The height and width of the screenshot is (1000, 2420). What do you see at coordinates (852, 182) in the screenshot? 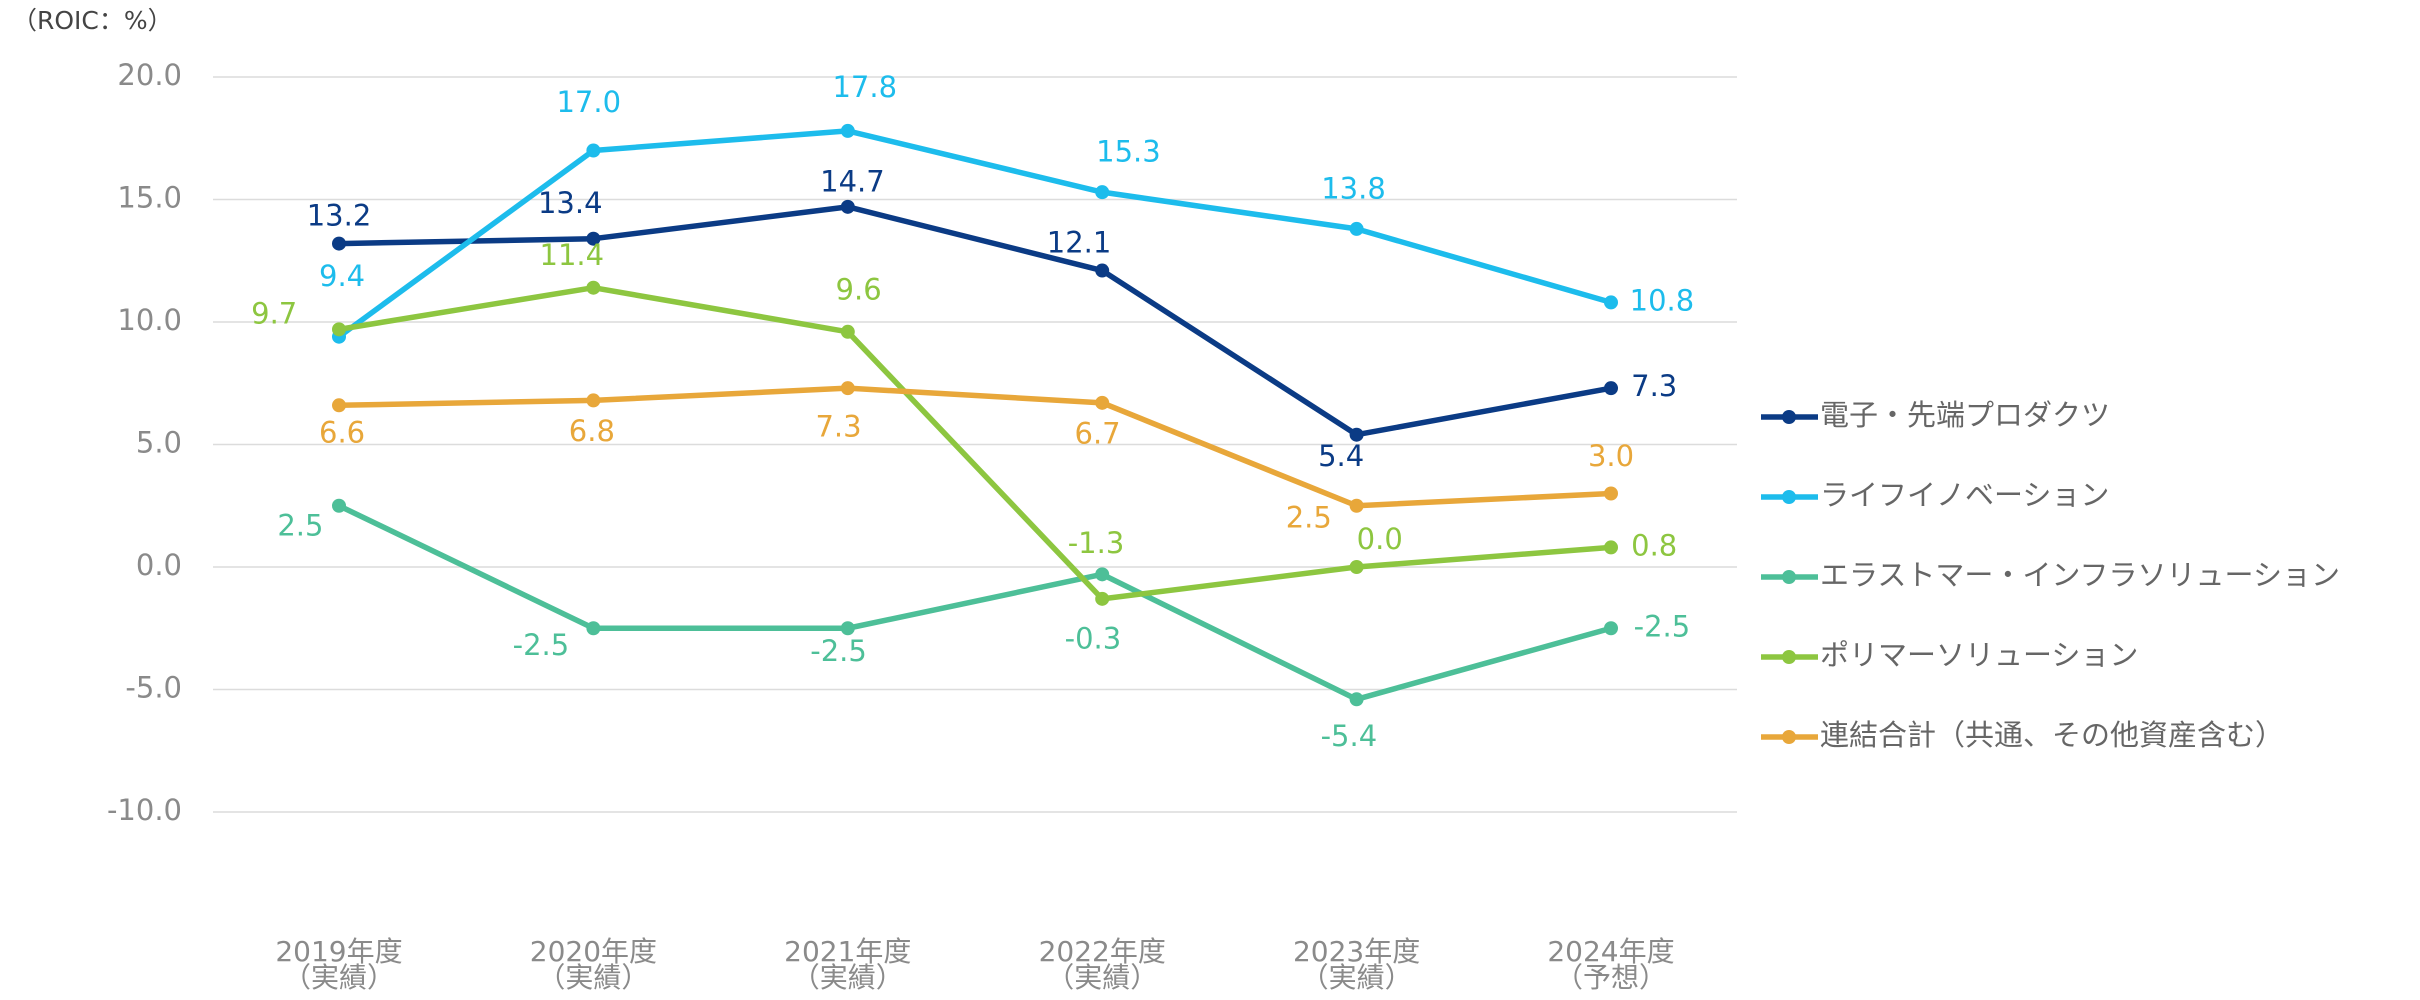
I see `data-label: 14.7` at bounding box center [852, 182].